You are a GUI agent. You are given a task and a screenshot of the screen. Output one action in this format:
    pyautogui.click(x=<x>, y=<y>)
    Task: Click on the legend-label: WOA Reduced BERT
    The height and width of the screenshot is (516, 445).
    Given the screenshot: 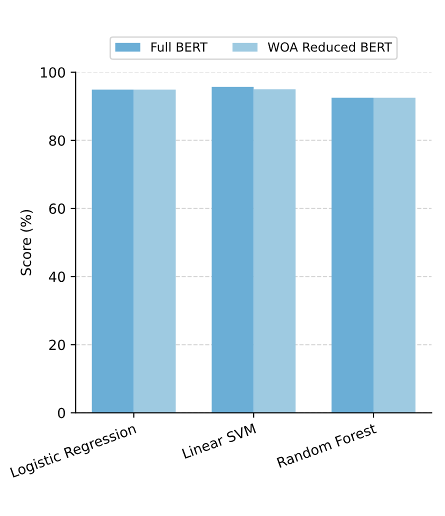 What is the action you would take?
    pyautogui.click(x=330, y=47)
    